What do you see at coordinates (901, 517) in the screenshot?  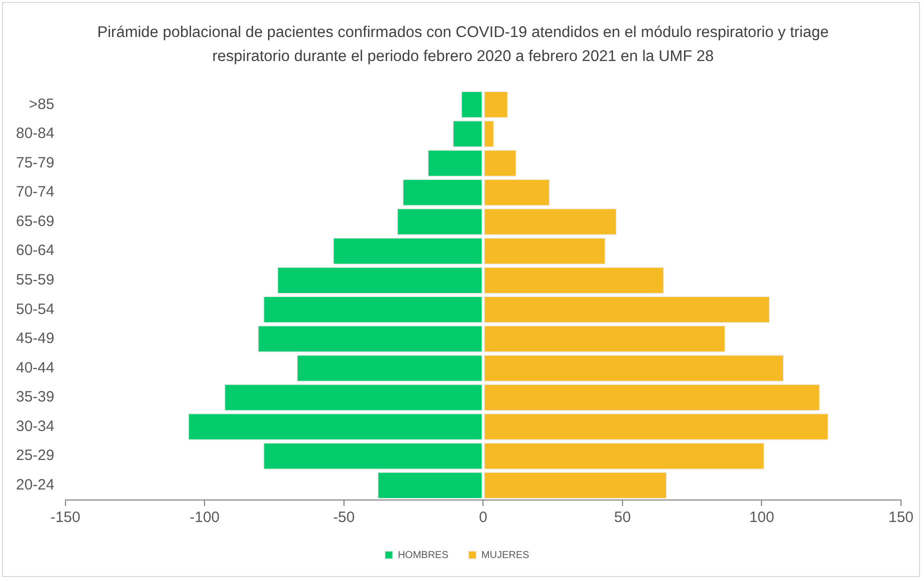 I see `x-tick-label: 150` at bounding box center [901, 517].